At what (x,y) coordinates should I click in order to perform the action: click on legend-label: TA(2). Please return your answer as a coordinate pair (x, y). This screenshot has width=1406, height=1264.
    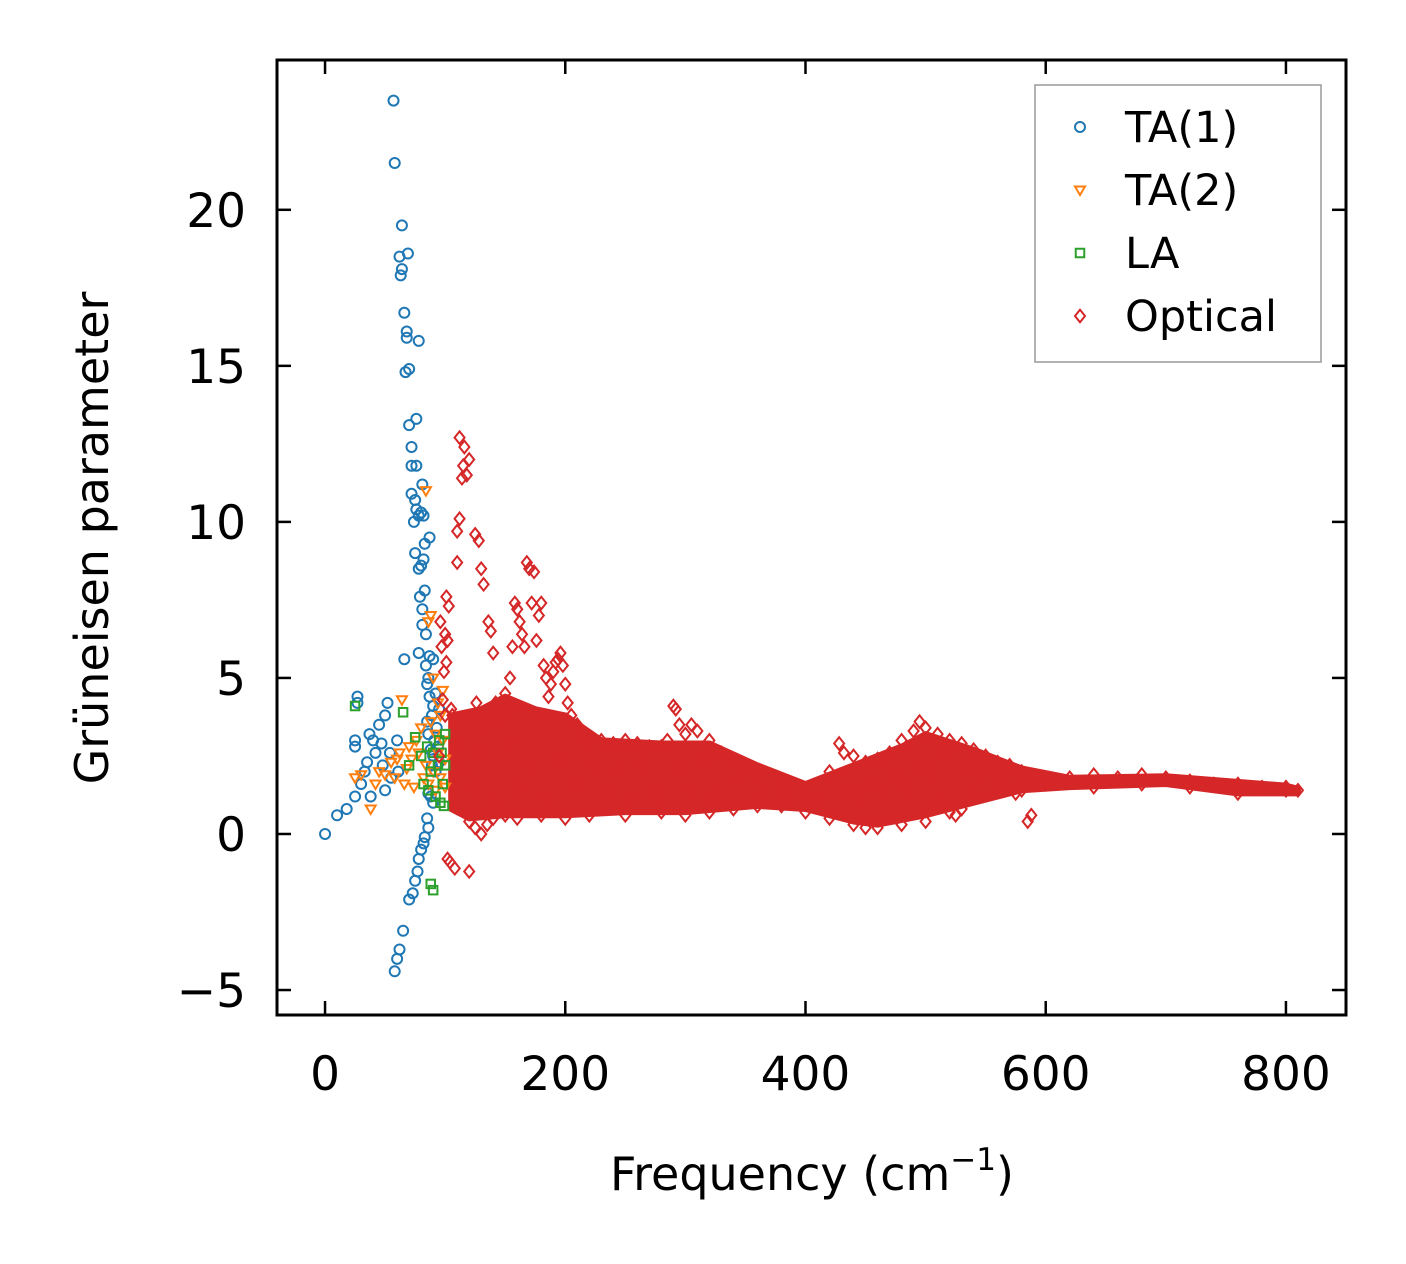
    Looking at the image, I should click on (1181, 191).